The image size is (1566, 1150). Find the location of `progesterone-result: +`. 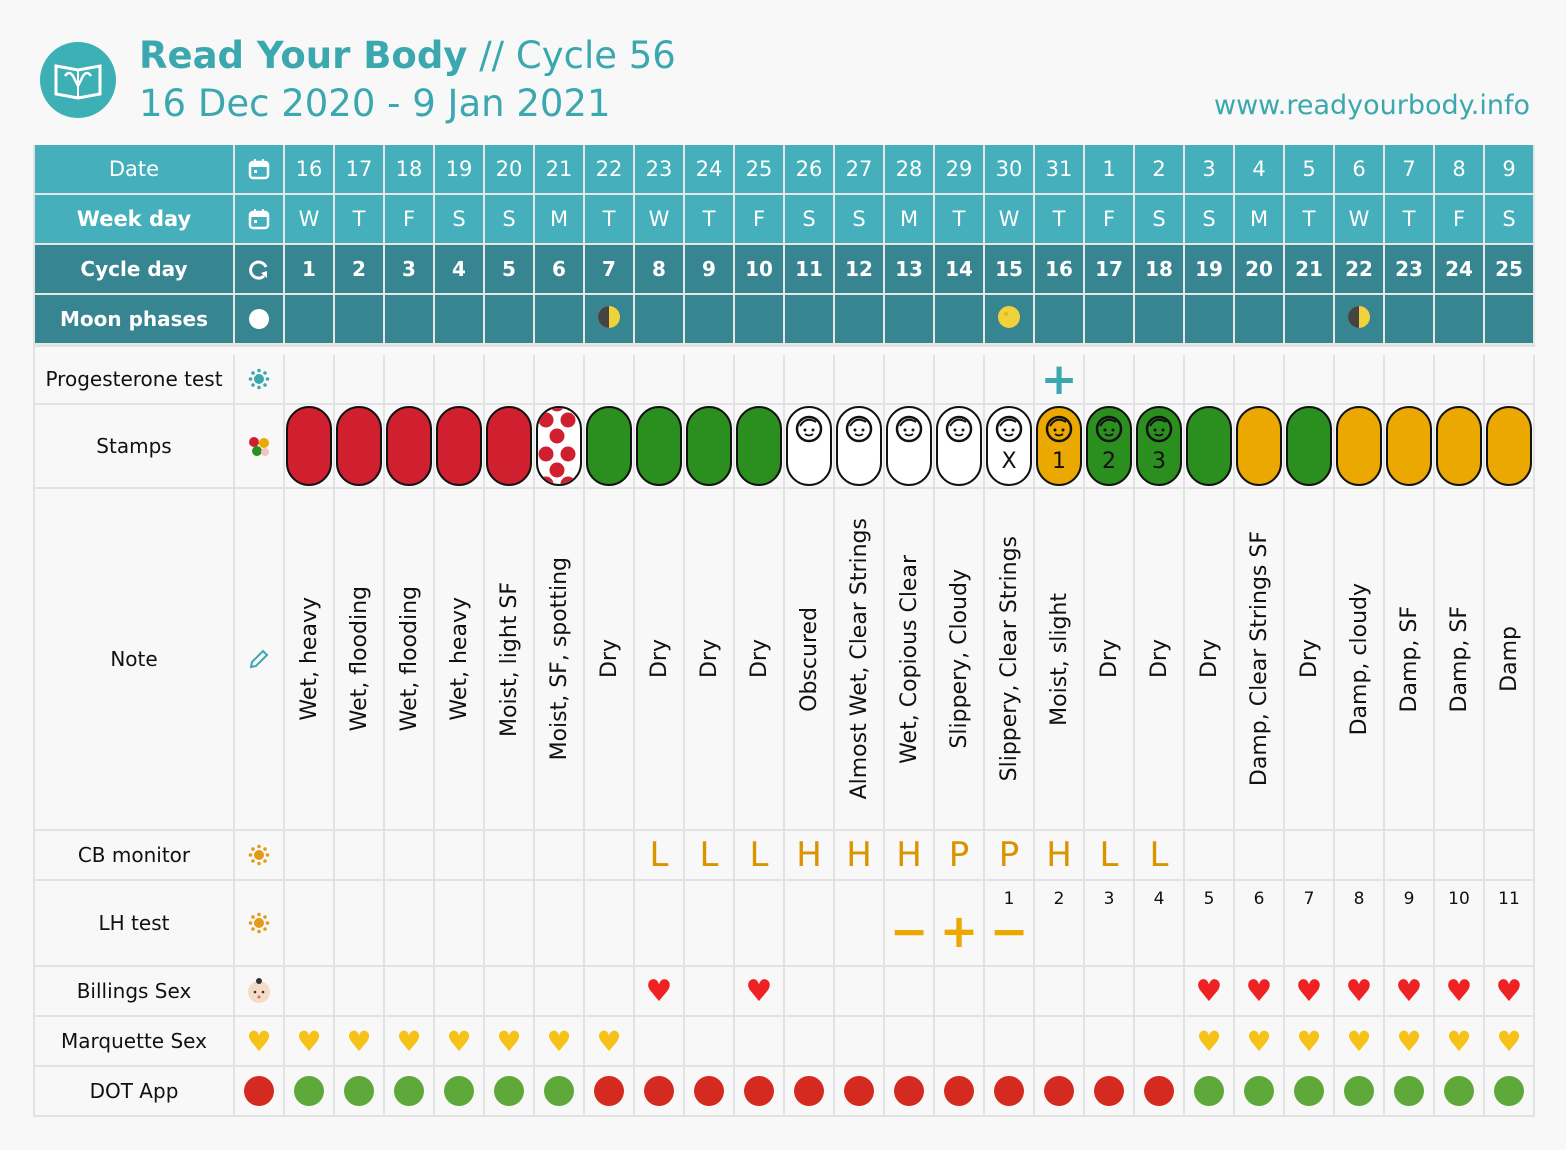

progesterone-result: + is located at coordinates (1059, 379).